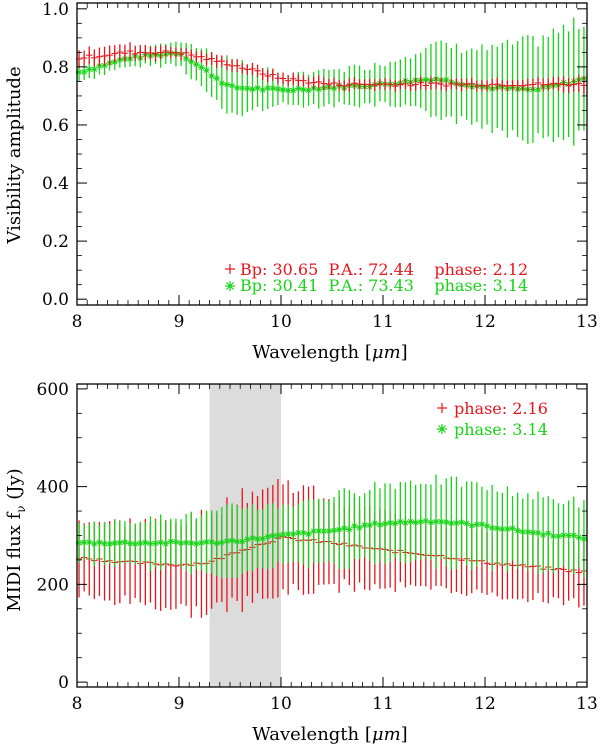 The height and width of the screenshot is (746, 600). Describe the element at coordinates (442, 429) in the screenshot. I see `legend-green-marker` at that location.